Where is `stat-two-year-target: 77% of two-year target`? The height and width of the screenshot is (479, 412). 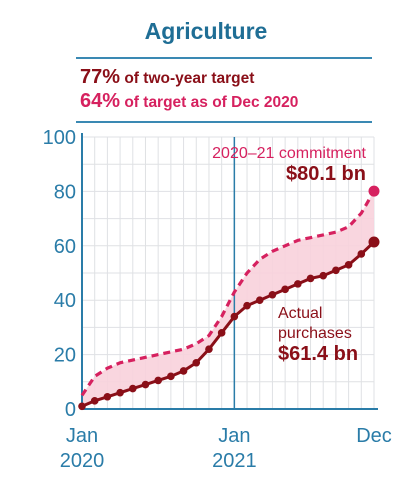 stat-two-year-target: 77% of two-year target is located at coordinates (167, 77).